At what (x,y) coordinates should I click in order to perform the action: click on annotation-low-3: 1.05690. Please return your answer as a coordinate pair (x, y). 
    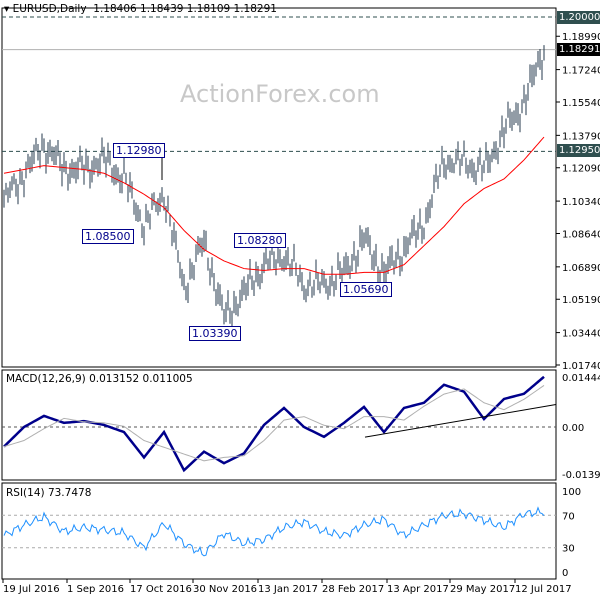
    Looking at the image, I should click on (366, 289).